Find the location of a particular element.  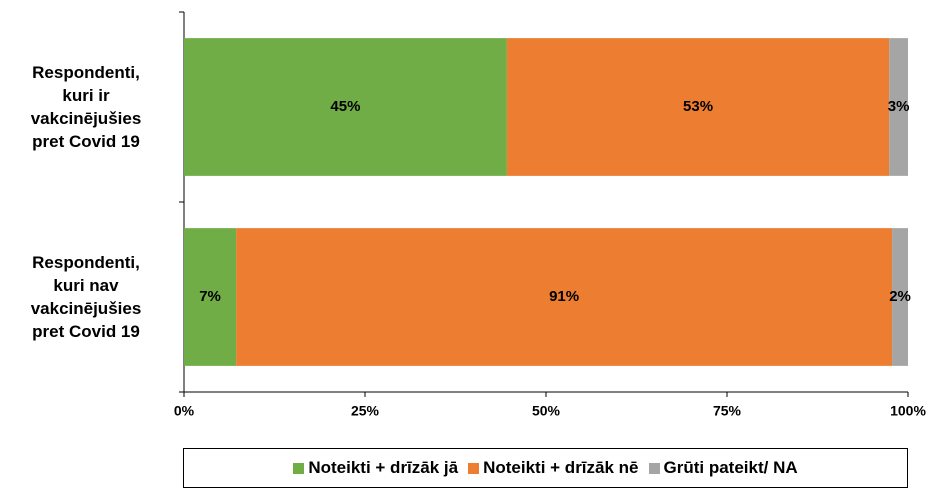

x-tick-label: 50% is located at coordinates (546, 411).